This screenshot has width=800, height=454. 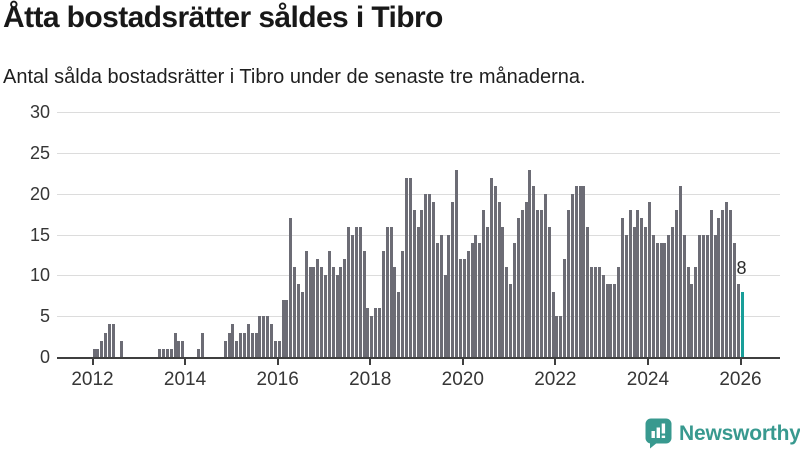 I want to click on y-axis-tick-label: 15, so click(x=39, y=234).